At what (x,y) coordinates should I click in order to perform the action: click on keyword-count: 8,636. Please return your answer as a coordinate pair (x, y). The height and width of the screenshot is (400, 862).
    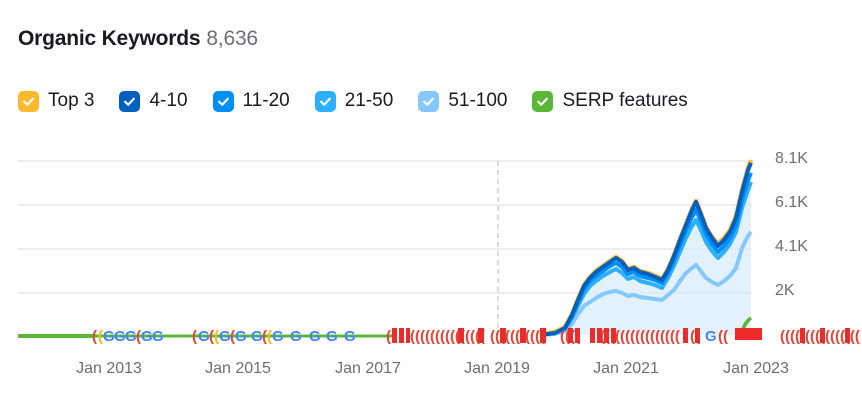
    Looking at the image, I should click on (232, 38).